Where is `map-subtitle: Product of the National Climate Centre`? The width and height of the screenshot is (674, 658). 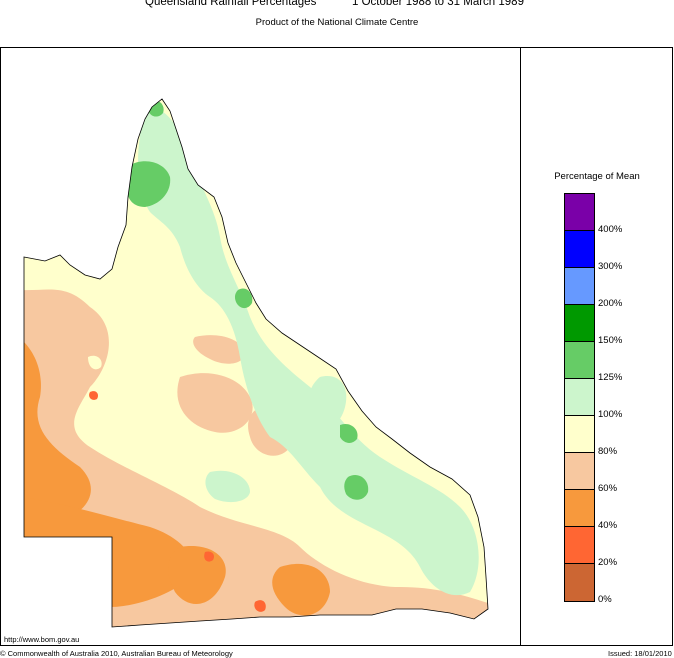 map-subtitle: Product of the National Climate Centre is located at coordinates (337, 22).